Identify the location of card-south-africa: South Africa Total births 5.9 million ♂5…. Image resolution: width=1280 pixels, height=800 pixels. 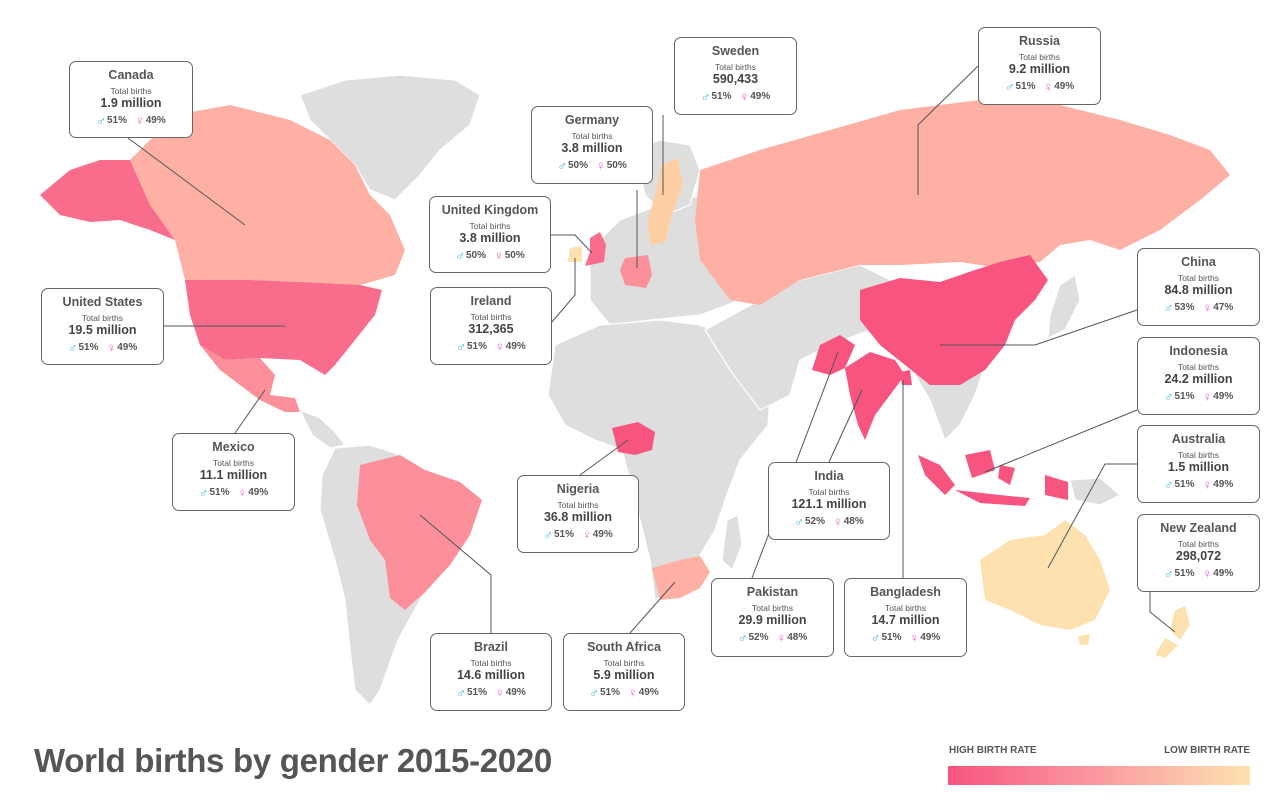
(624, 672).